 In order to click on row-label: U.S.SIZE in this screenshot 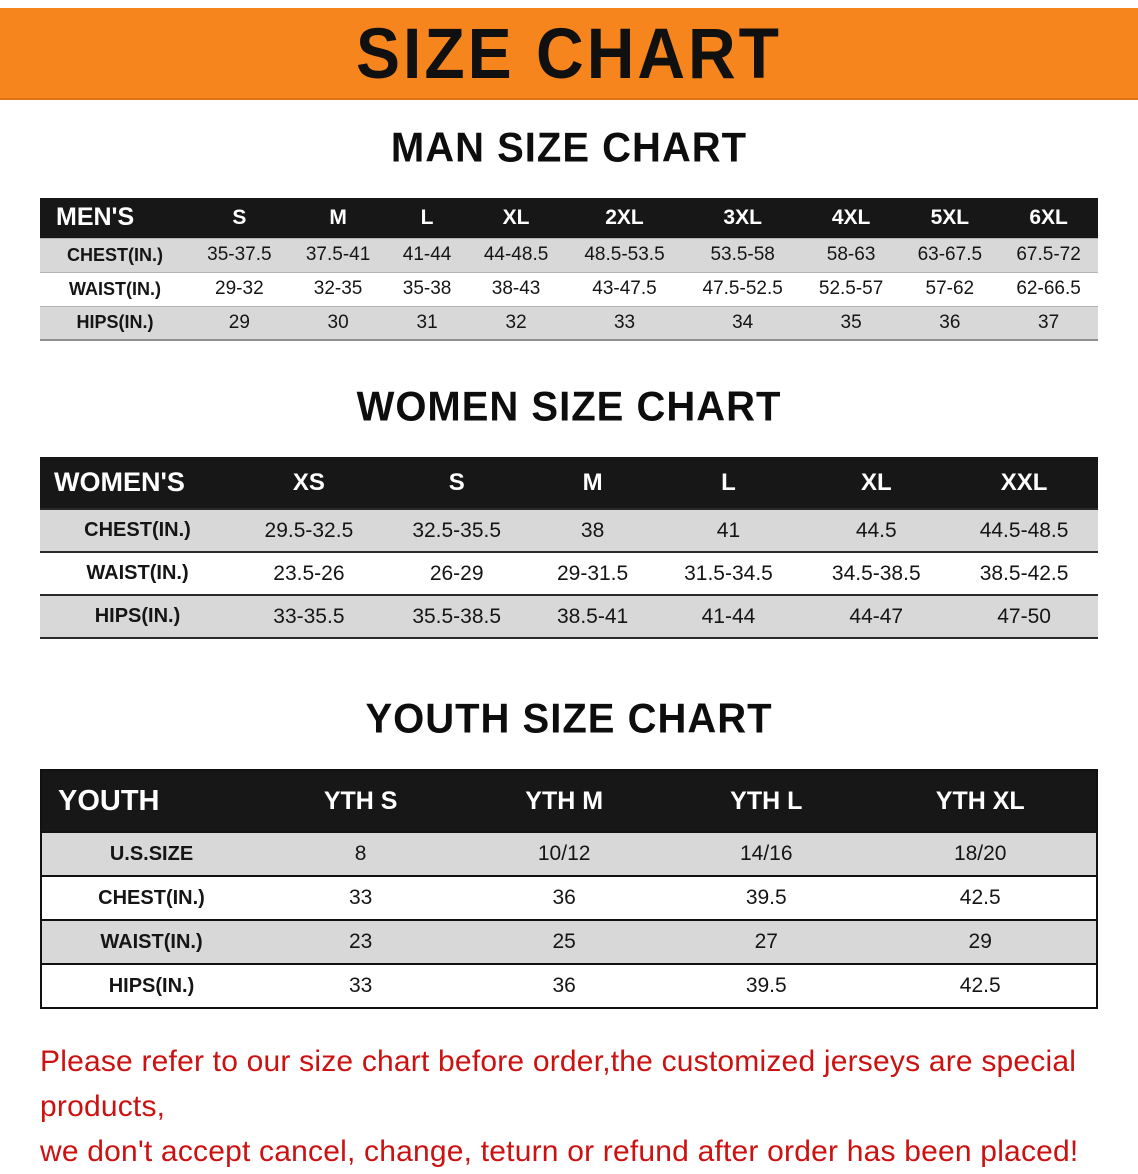, I will do `click(151, 854)`.